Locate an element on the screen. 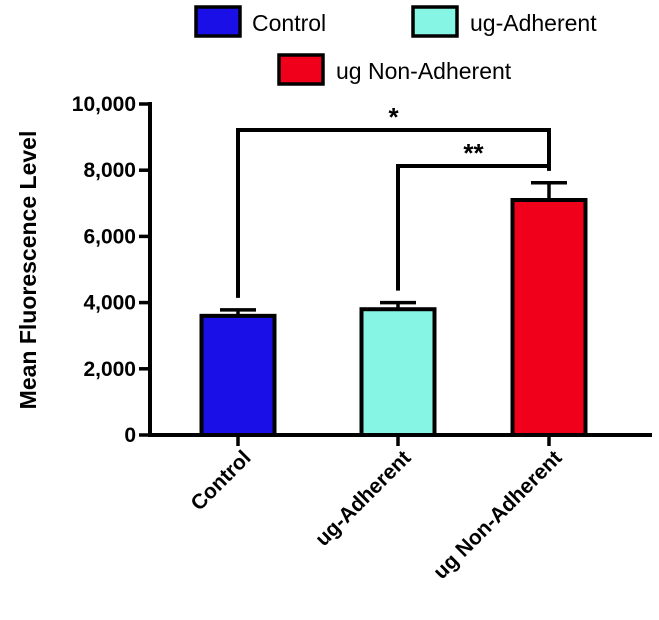 The width and height of the screenshot is (659, 620). y-tick-label: 10,000 is located at coordinates (104, 104).